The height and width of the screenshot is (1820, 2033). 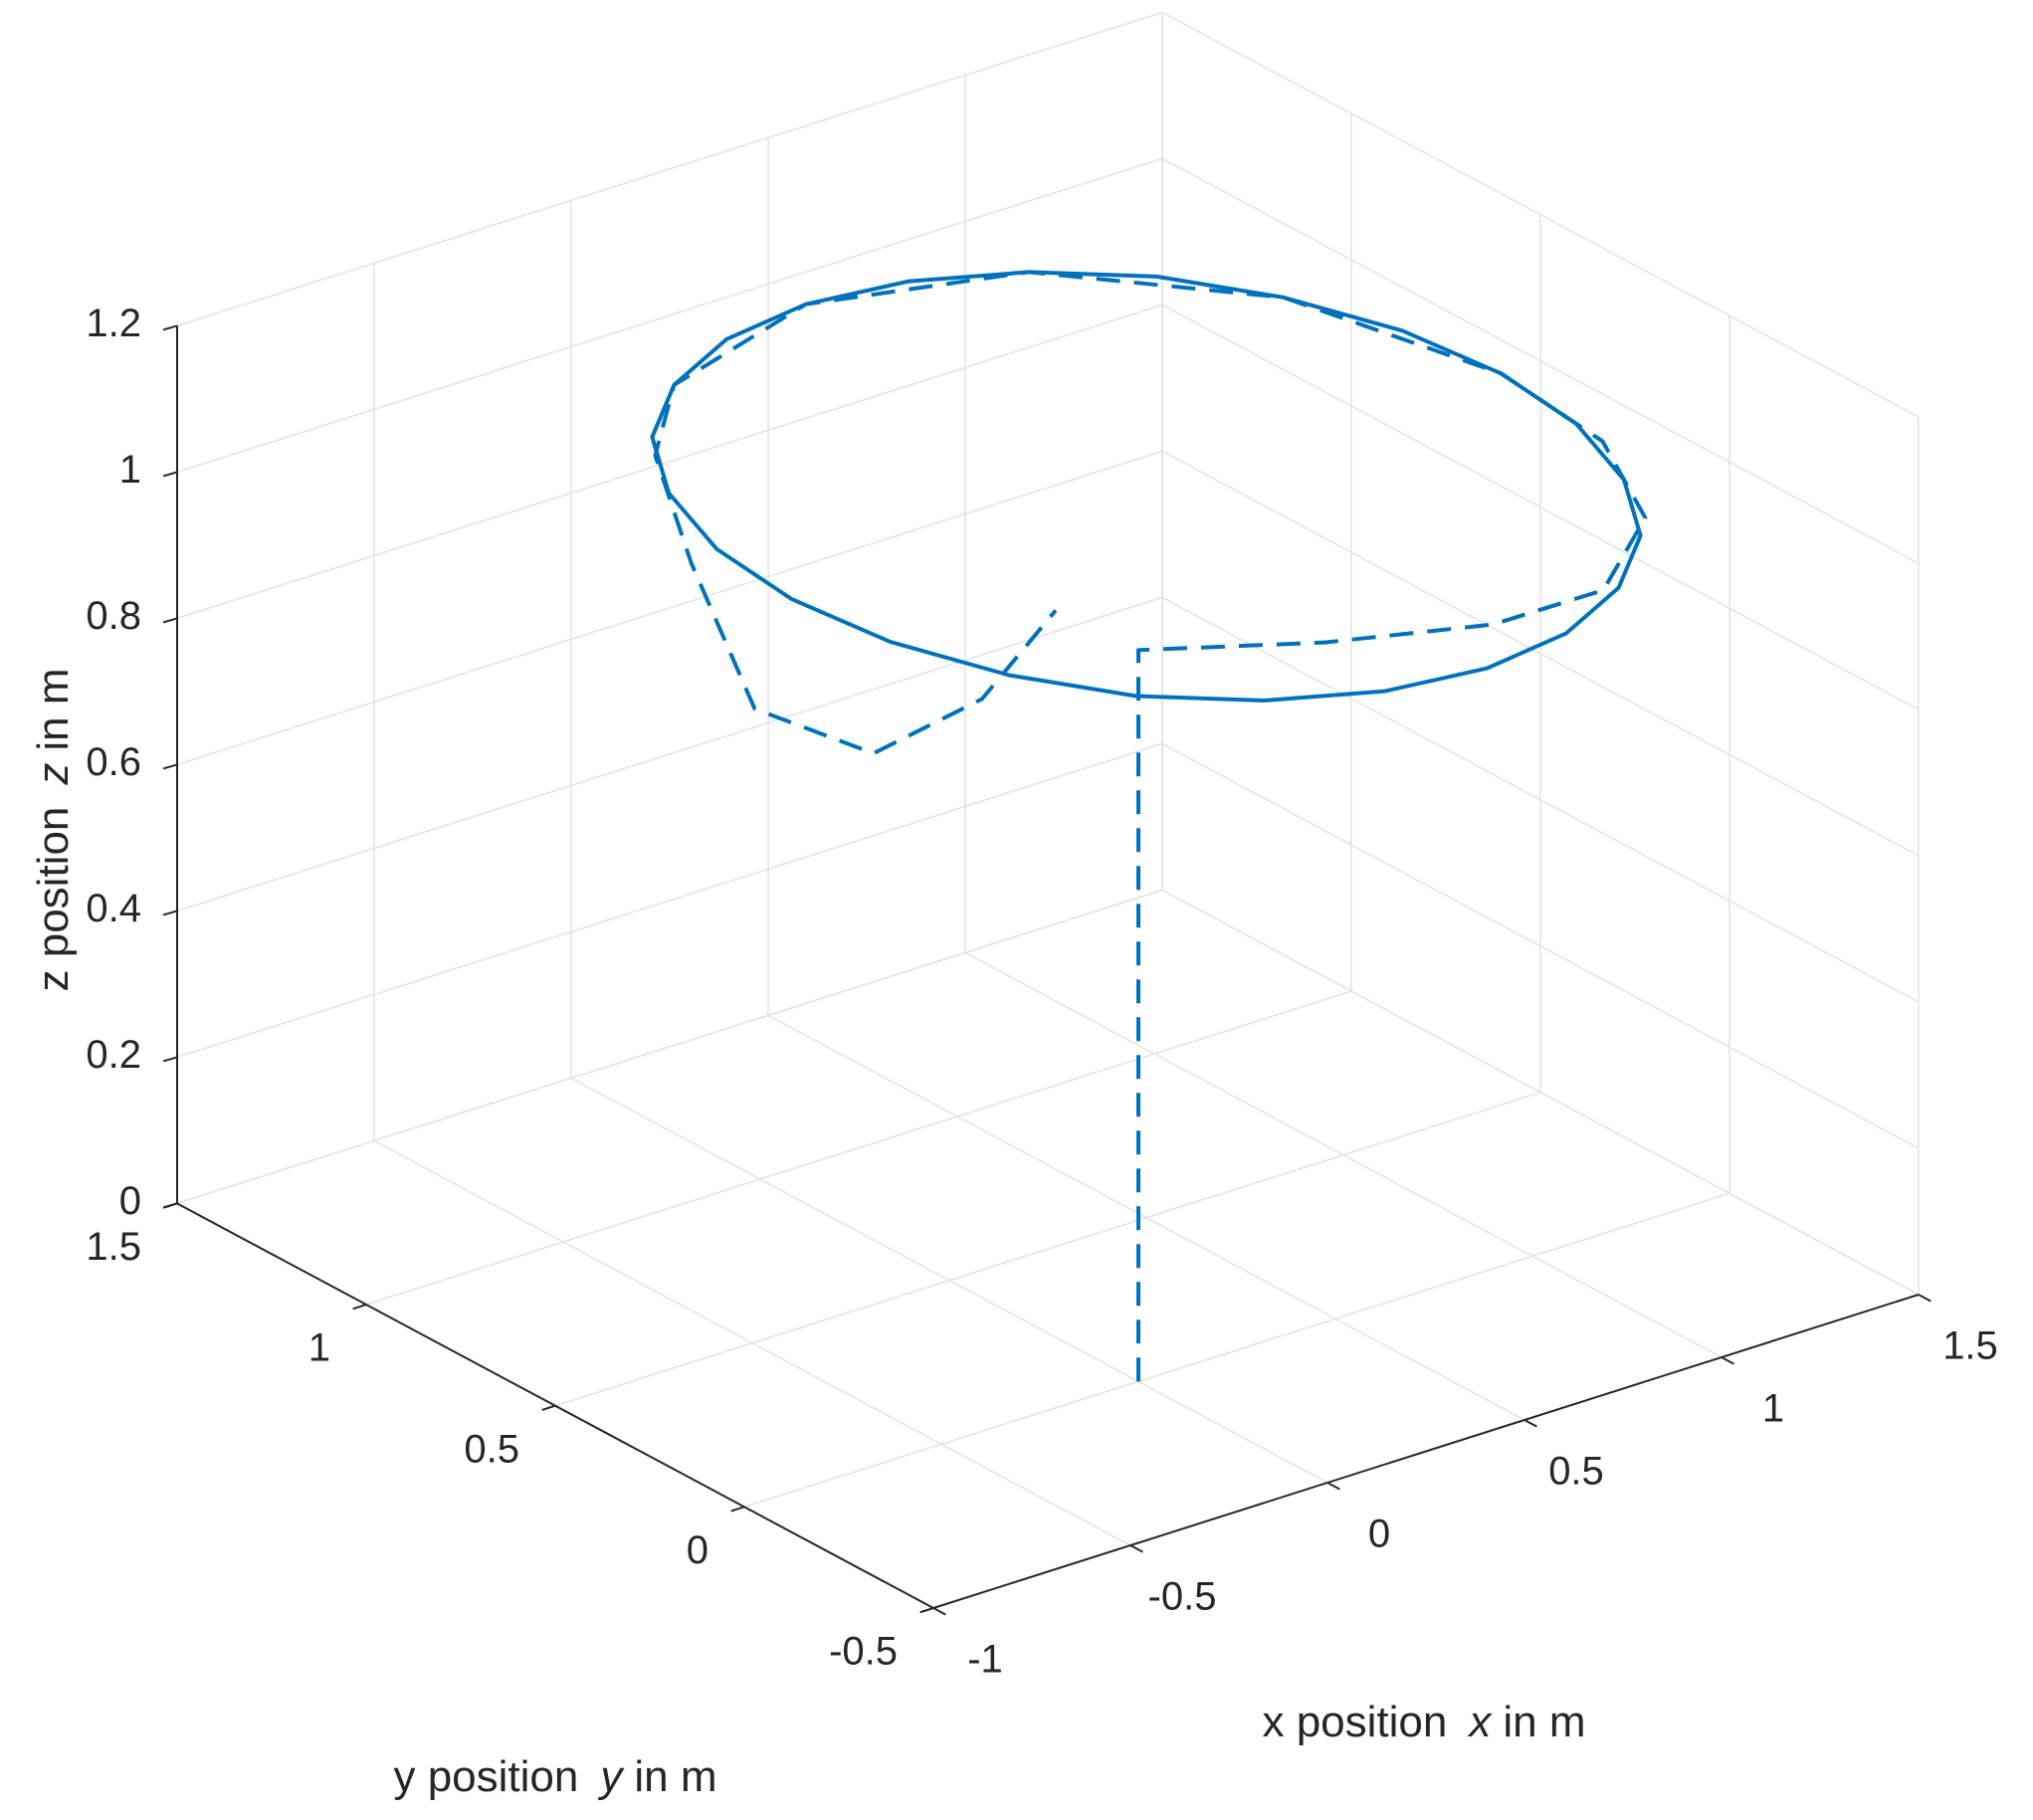 What do you see at coordinates (863, 1652) in the screenshot?
I see `y-tick-label: -0.5` at bounding box center [863, 1652].